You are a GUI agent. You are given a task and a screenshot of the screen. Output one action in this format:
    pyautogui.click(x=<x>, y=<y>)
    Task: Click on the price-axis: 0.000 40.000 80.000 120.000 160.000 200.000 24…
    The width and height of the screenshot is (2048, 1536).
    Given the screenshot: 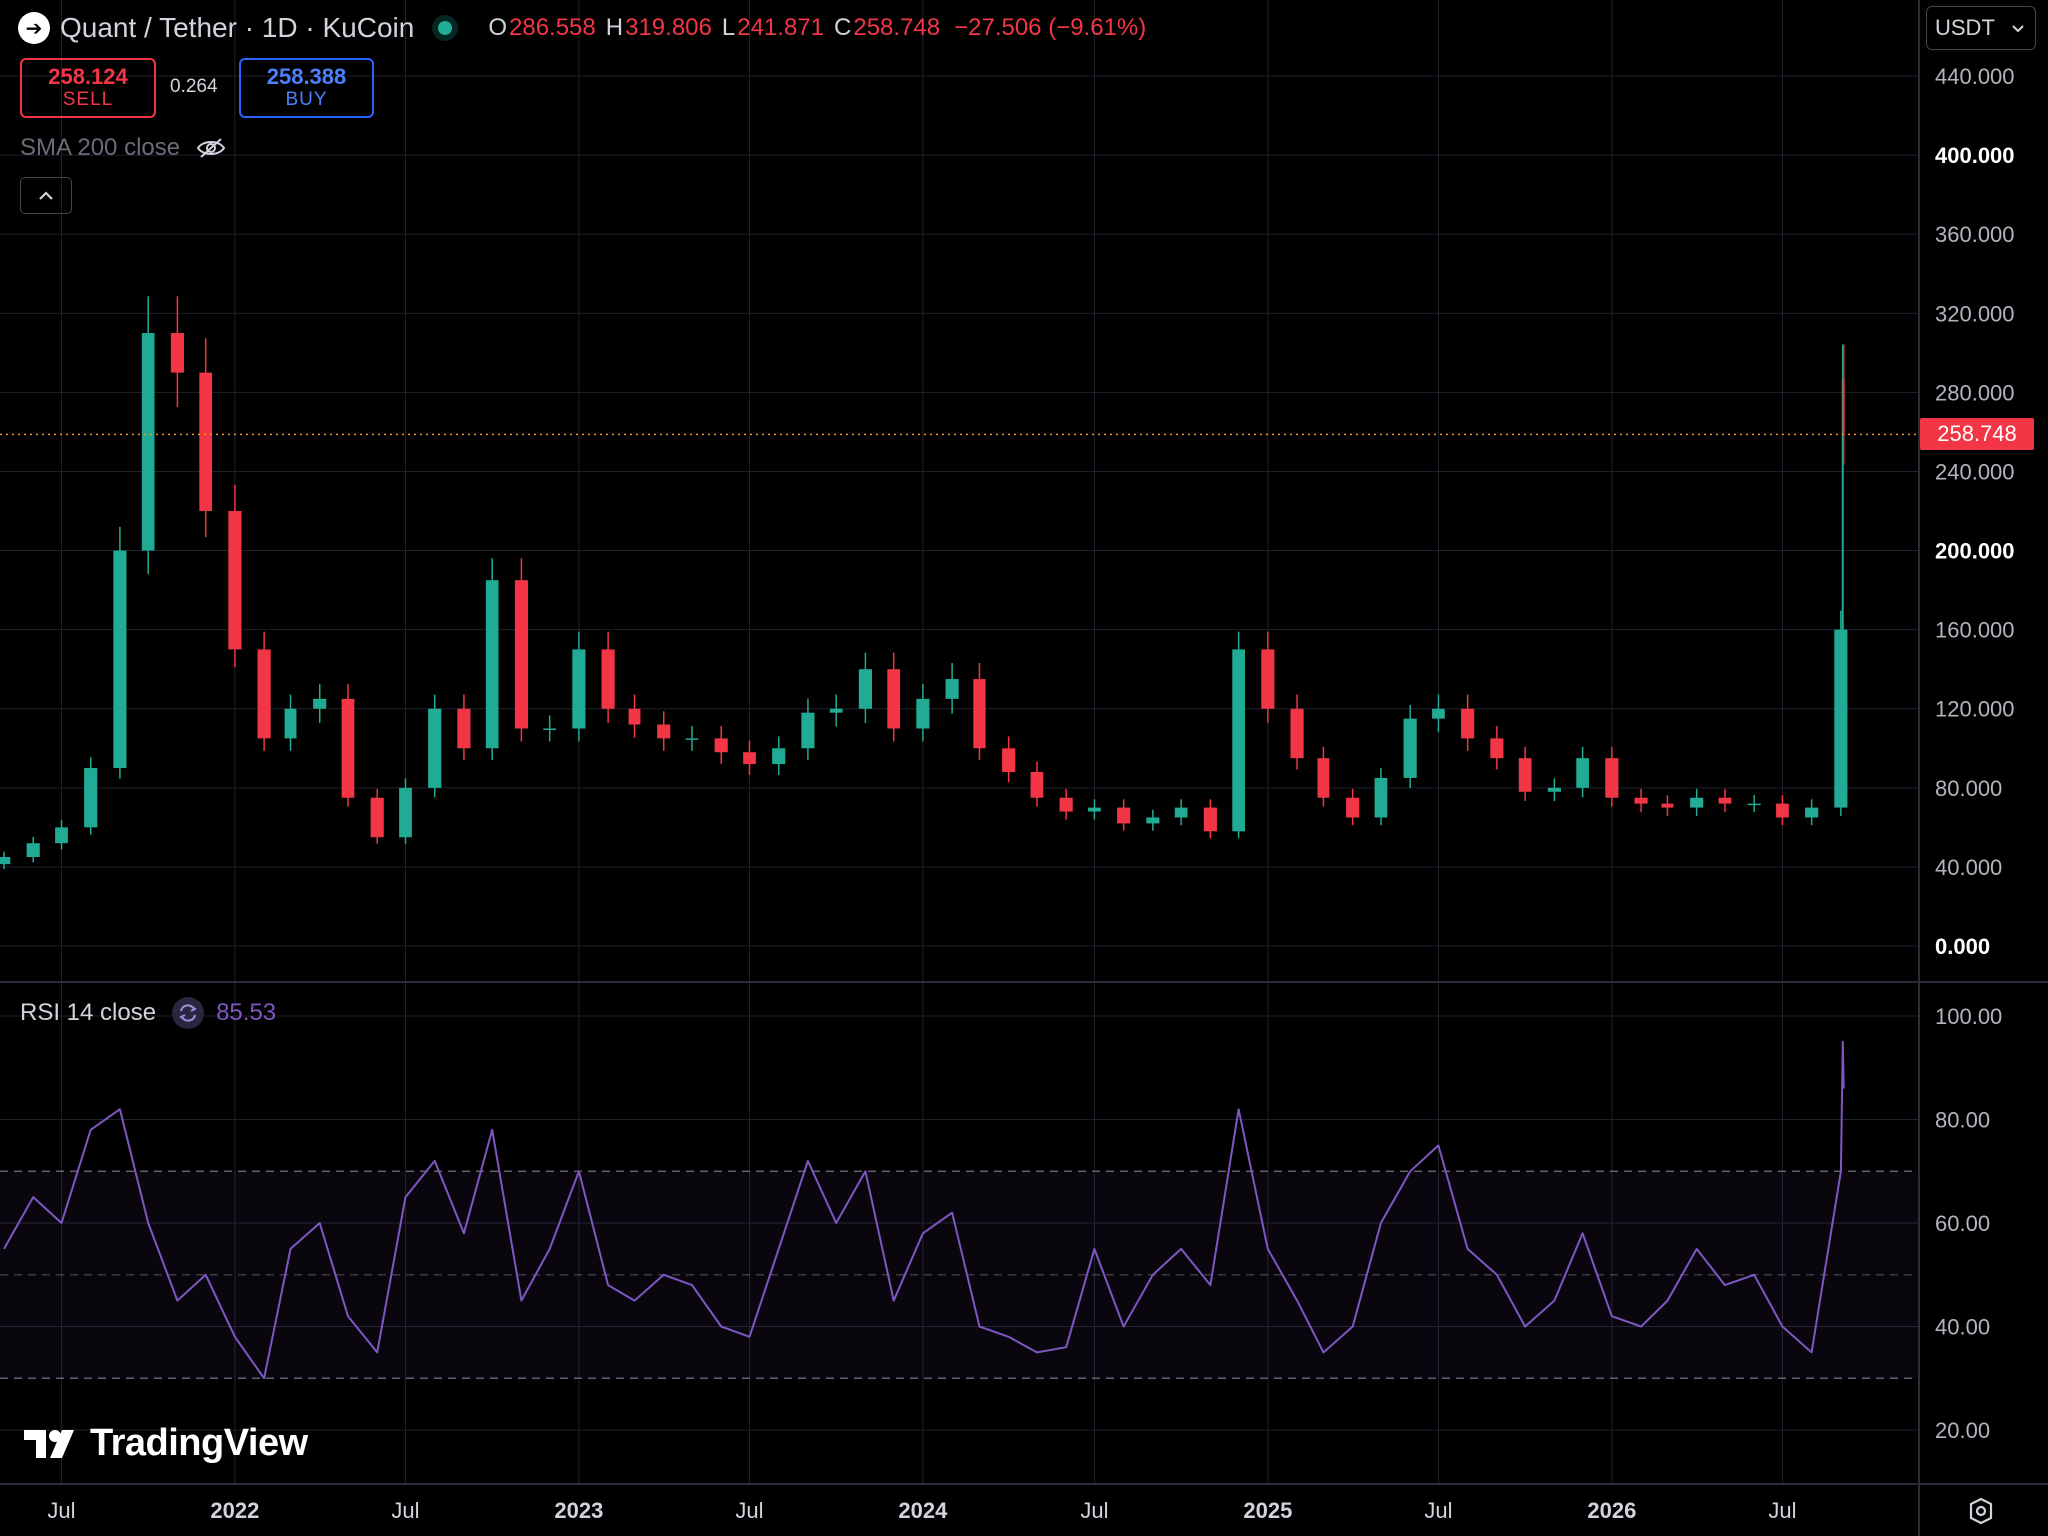 What is the action you would take?
    pyautogui.click(x=1975, y=511)
    